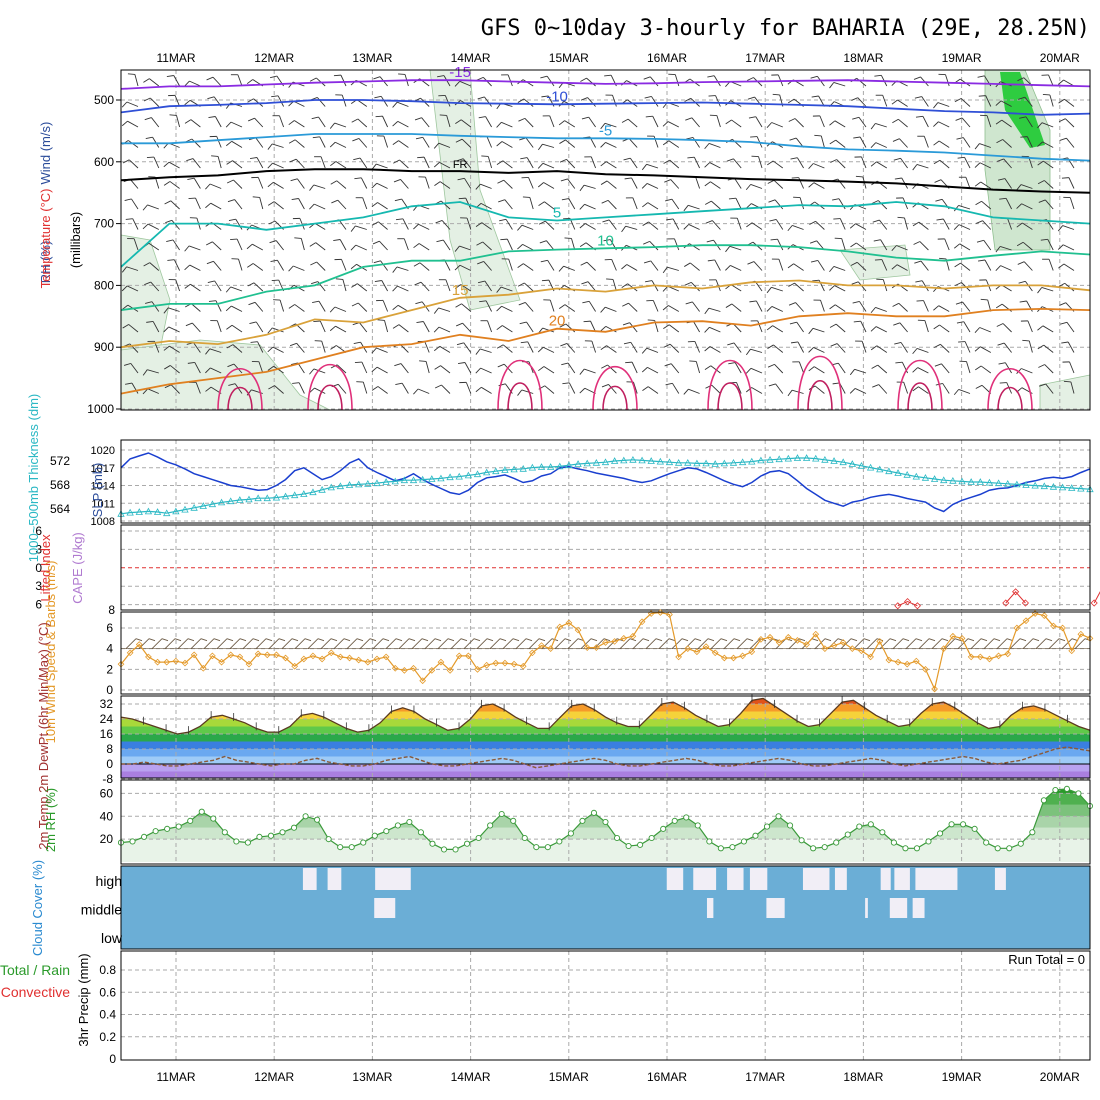 The image size is (1100, 1100). What do you see at coordinates (605, 486) in the screenshot?
I see `thickness-line` at bounding box center [605, 486].